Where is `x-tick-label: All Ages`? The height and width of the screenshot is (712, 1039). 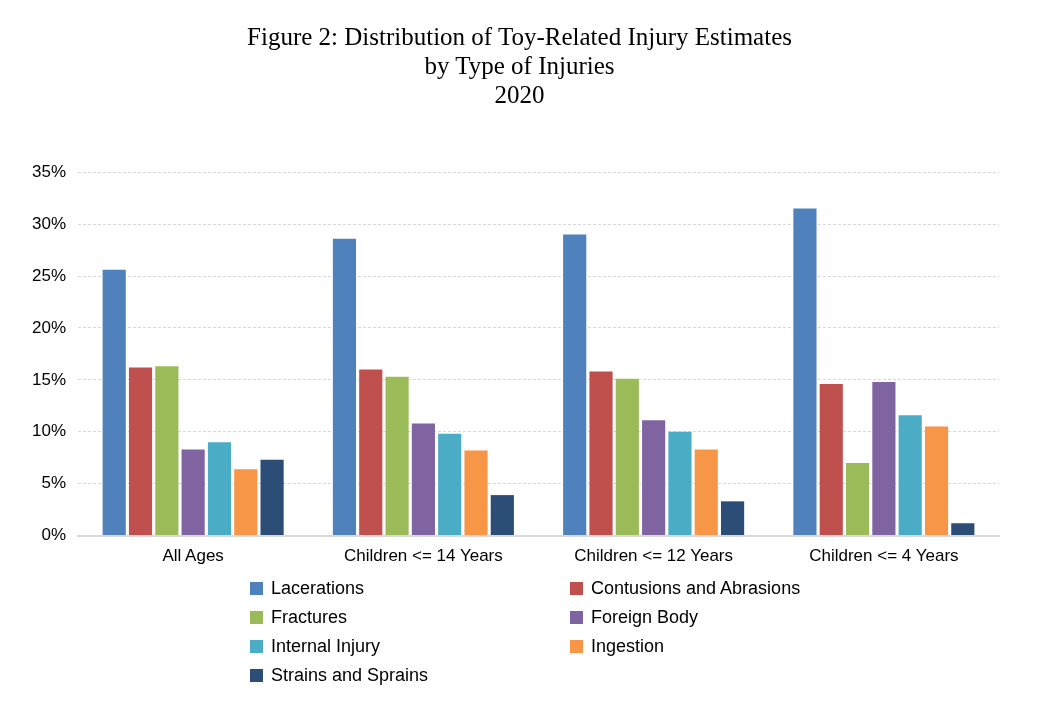
x-tick-label: All Ages is located at coordinates (193, 556).